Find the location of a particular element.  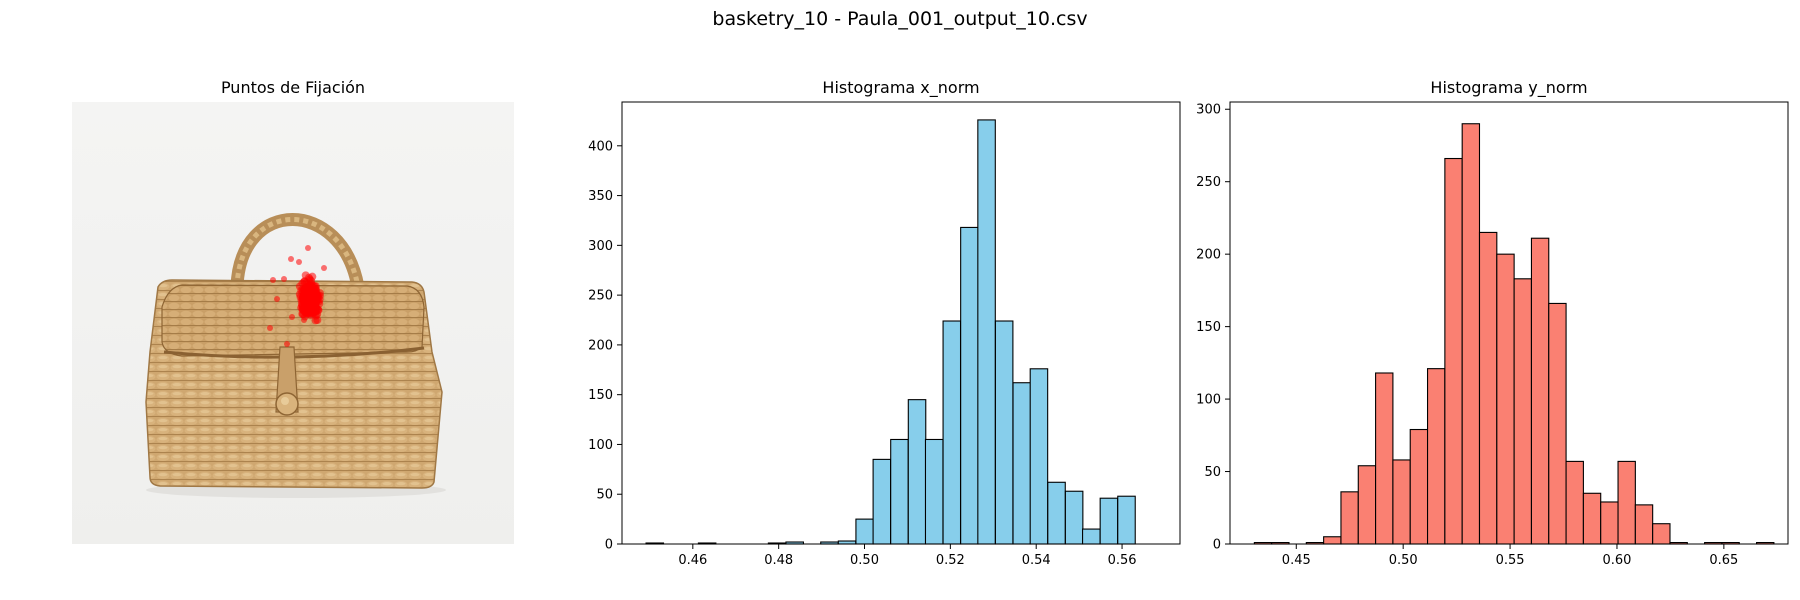

hist-x-ytick-label: 100 is located at coordinates (600, 445).